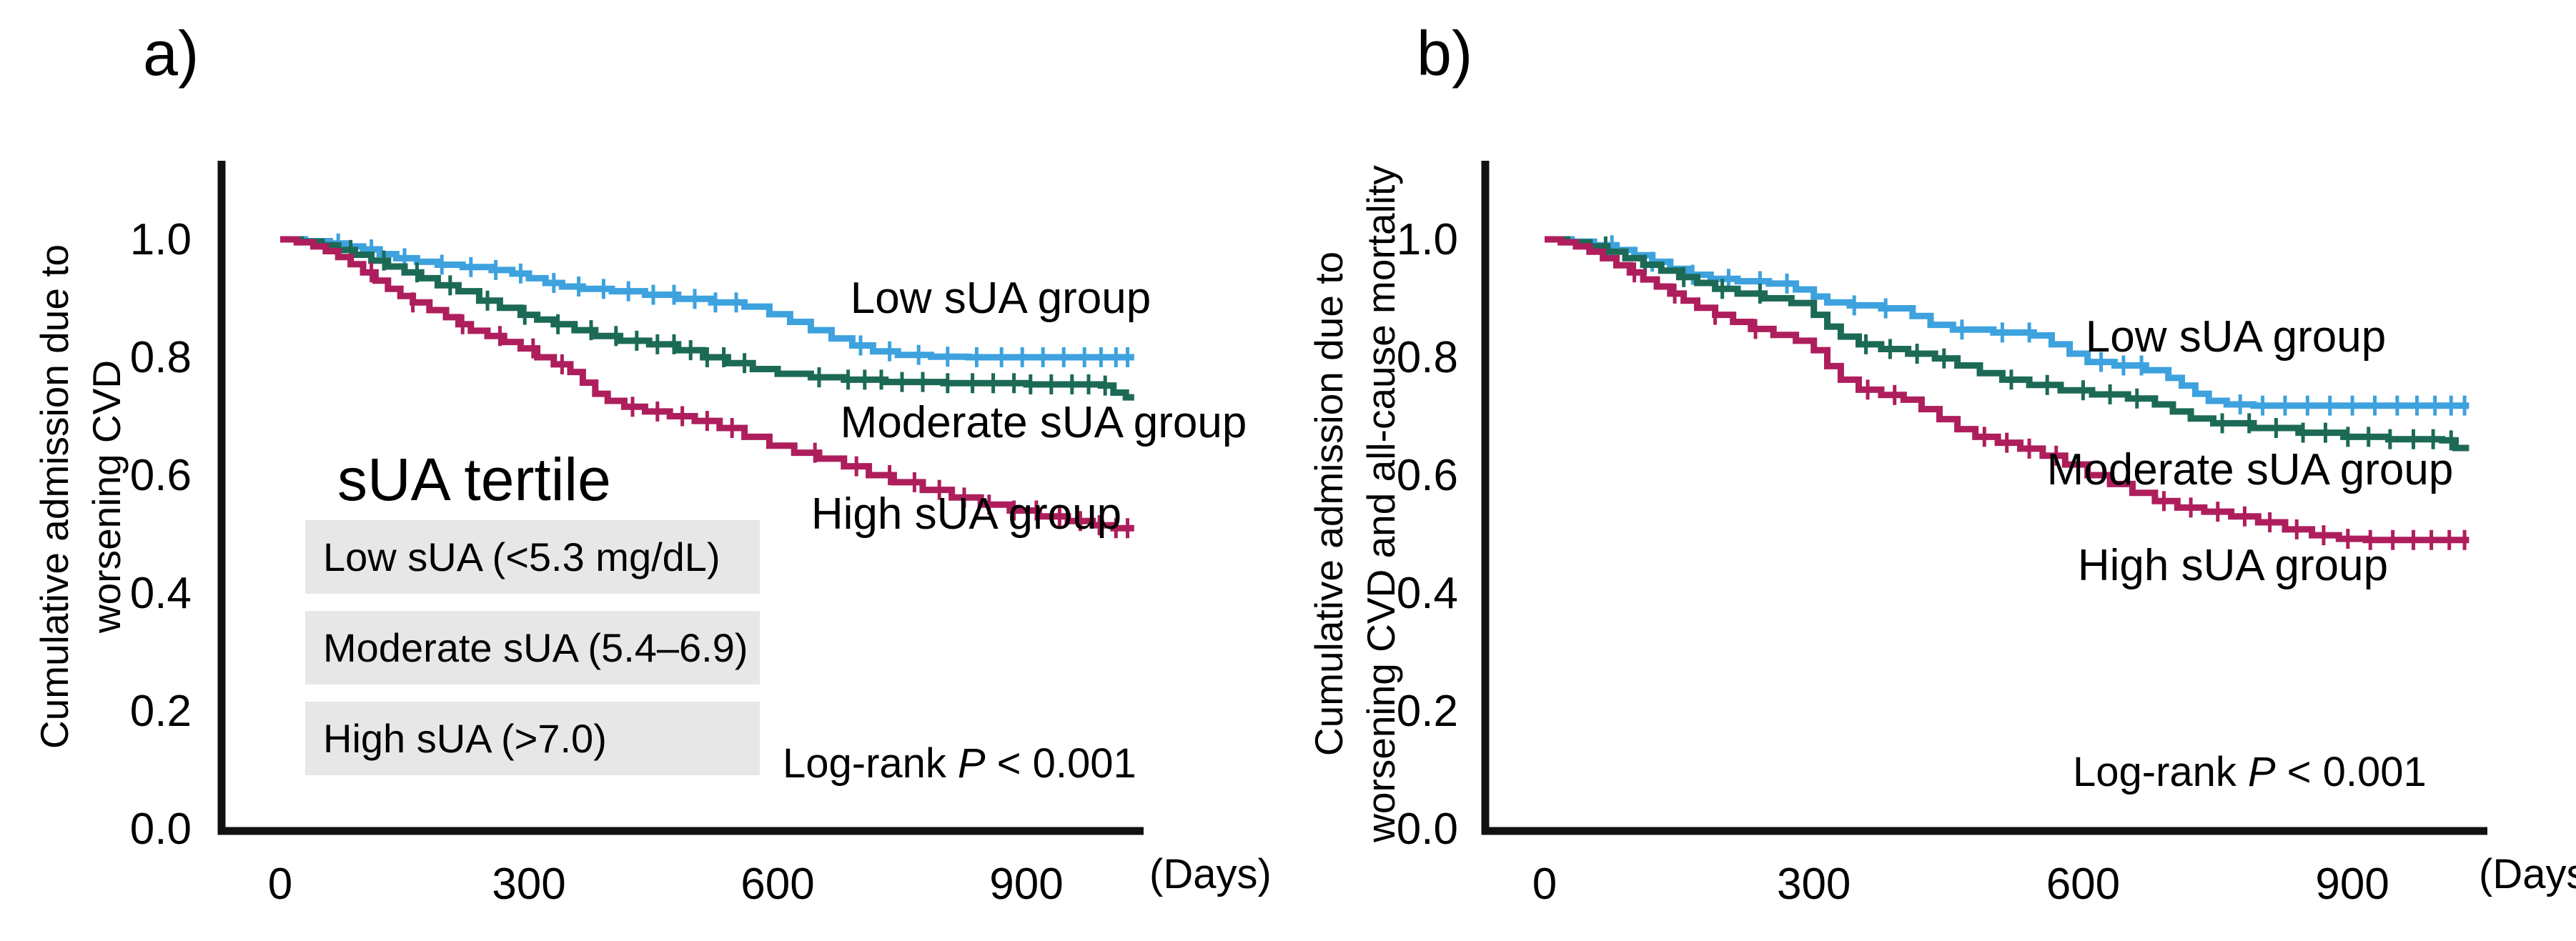 Image resolution: width=2576 pixels, height=941 pixels. I want to click on panel-a-ylabel-line1: Cumulative admission due to, so click(54, 497).